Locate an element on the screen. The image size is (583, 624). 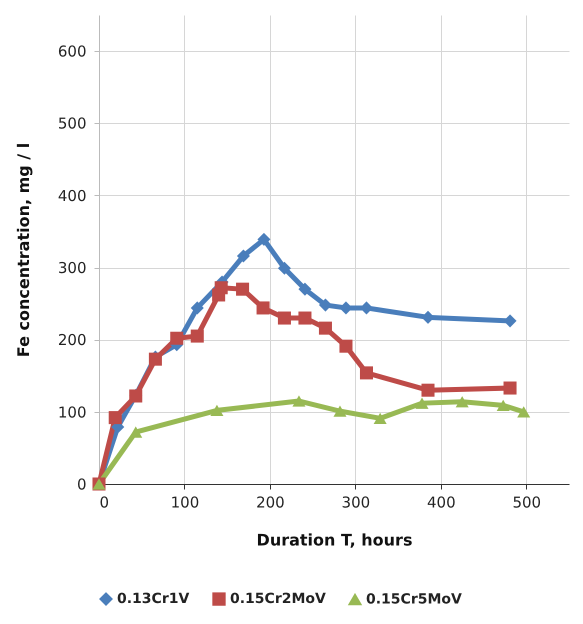
y-tick-label: 300 is located at coordinates (72, 268).